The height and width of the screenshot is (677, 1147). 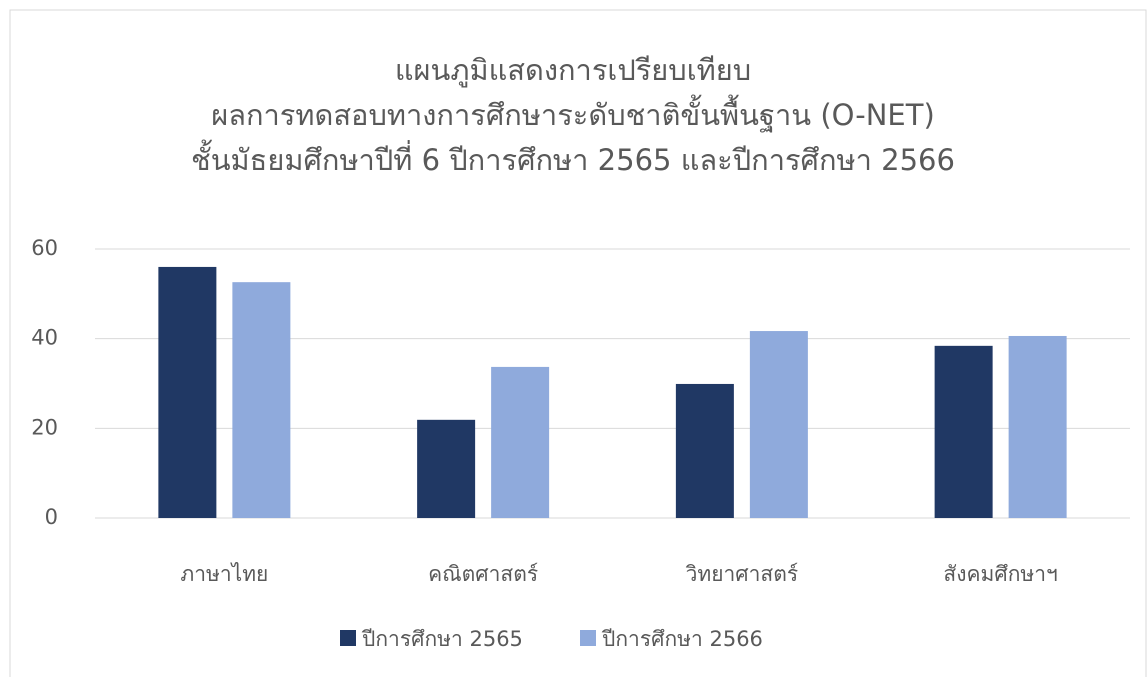 What do you see at coordinates (483, 574) in the screenshot?
I see `x-tick-label: คณิตศาสตร์` at bounding box center [483, 574].